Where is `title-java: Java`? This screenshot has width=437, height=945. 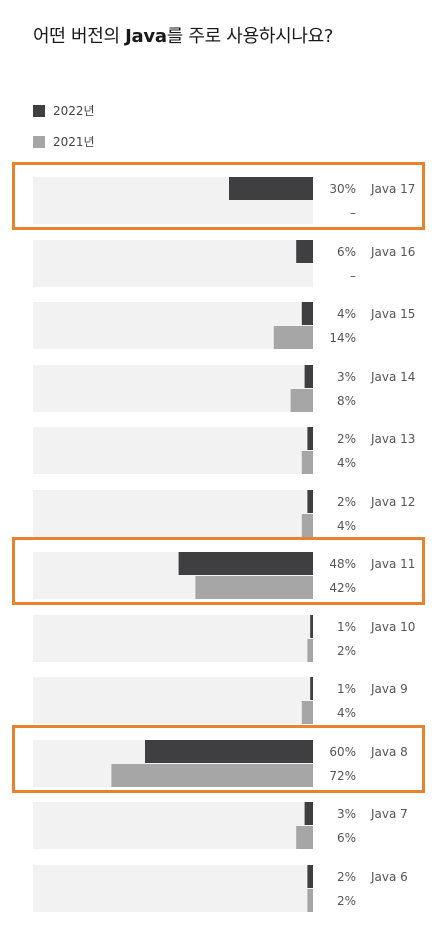
title-java: Java is located at coordinates (146, 36).